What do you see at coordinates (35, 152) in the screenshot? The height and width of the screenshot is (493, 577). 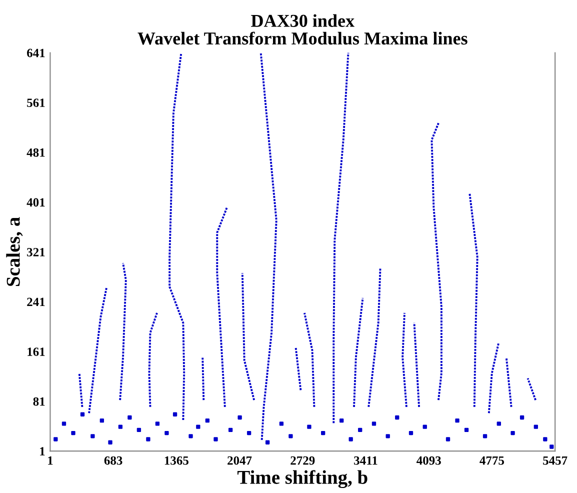 I see `y-tick-label: 481` at bounding box center [35, 152].